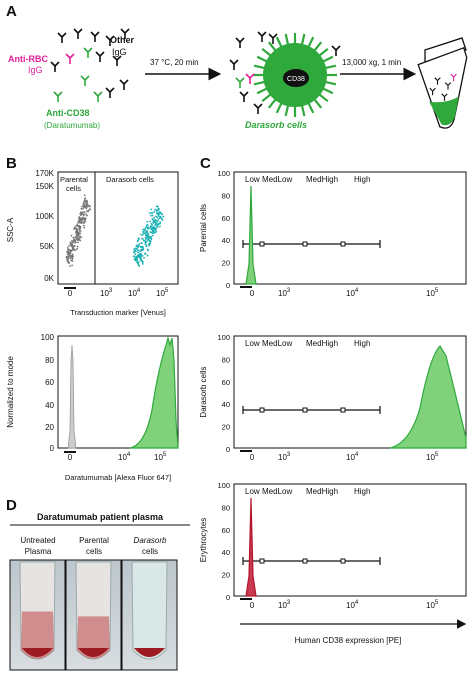  I want to click on cd38-label: CD38, so click(296, 79).